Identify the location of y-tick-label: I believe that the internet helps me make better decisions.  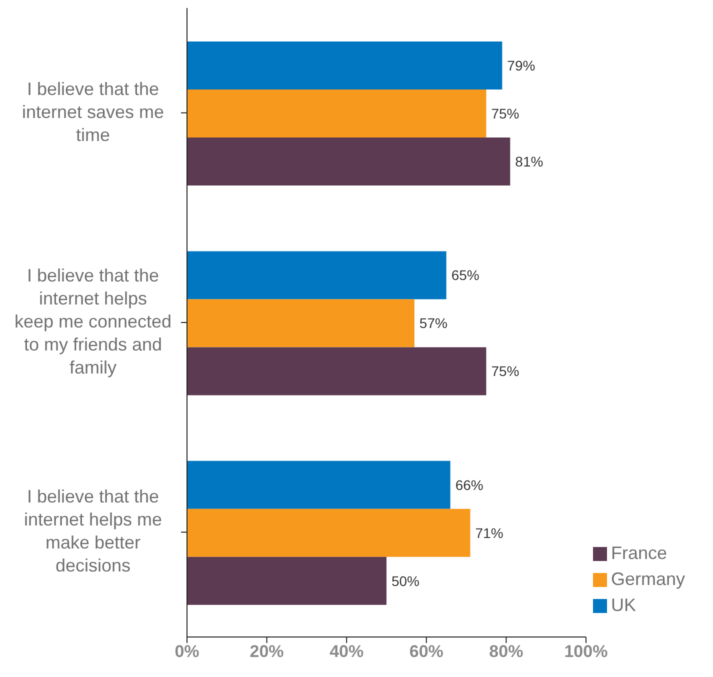
(93, 531).